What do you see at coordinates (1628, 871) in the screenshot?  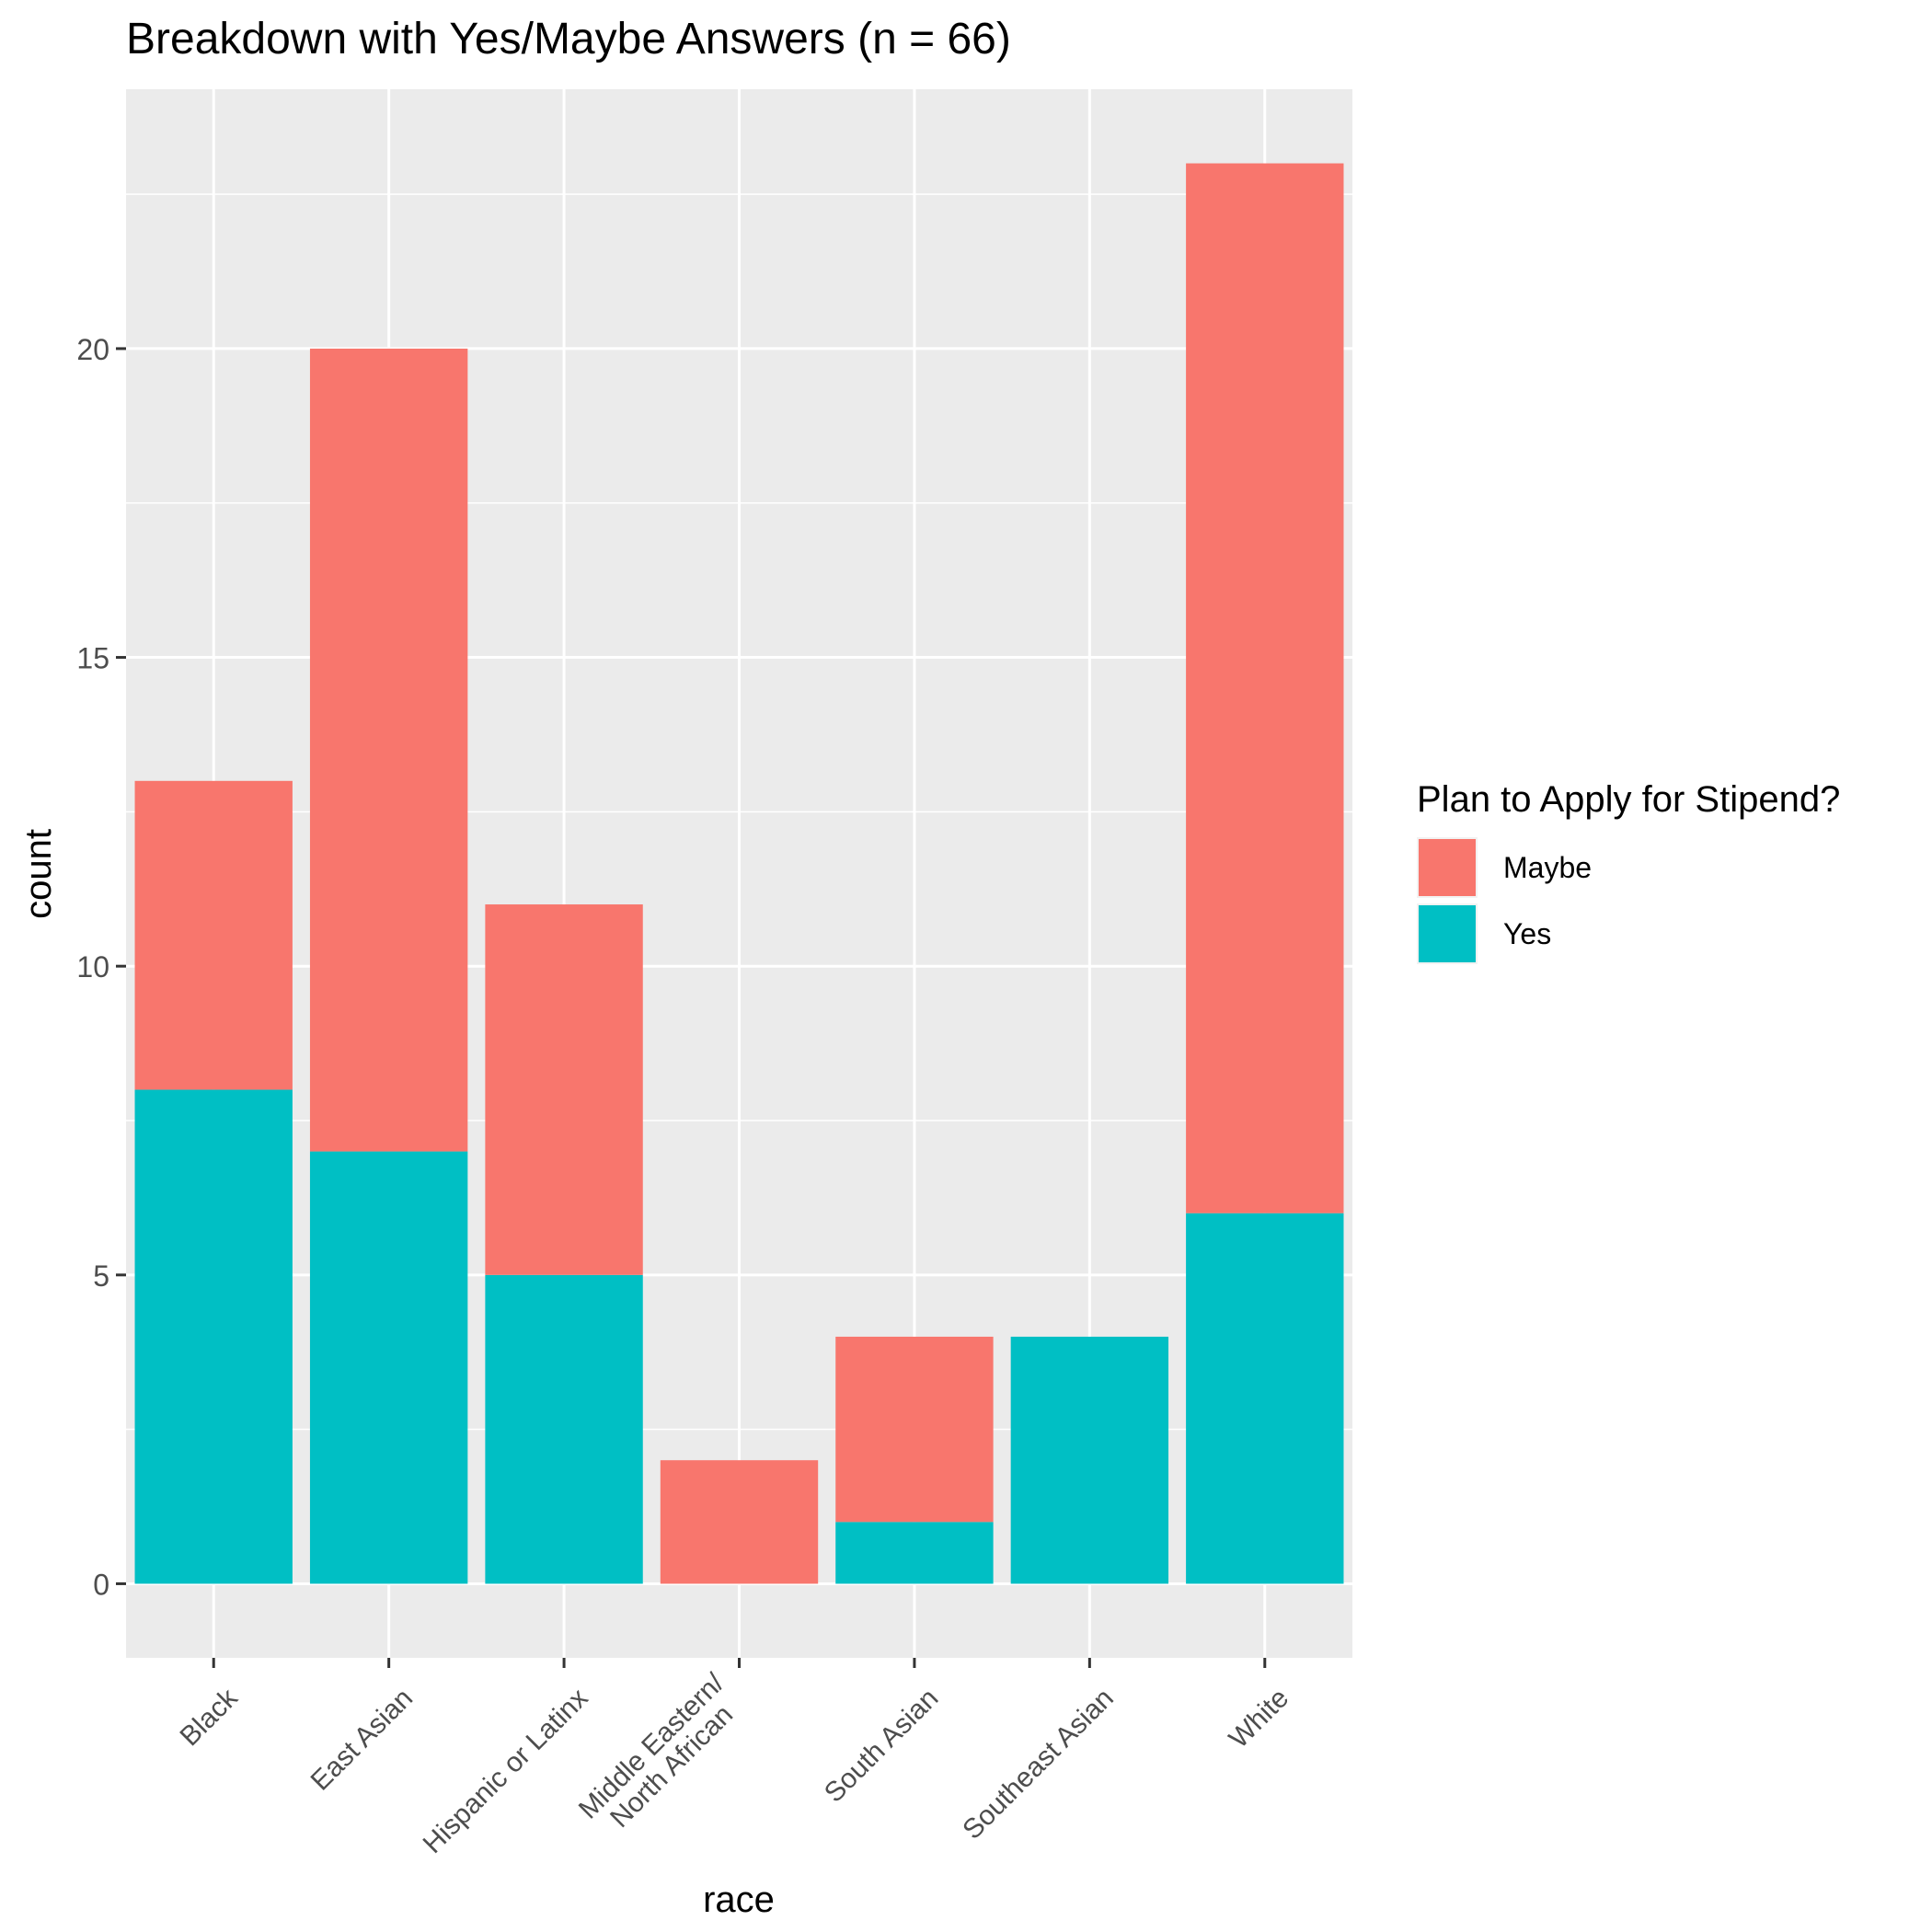 I see `legend: Plan to Apply for Stipend? Maybe Yes` at bounding box center [1628, 871].